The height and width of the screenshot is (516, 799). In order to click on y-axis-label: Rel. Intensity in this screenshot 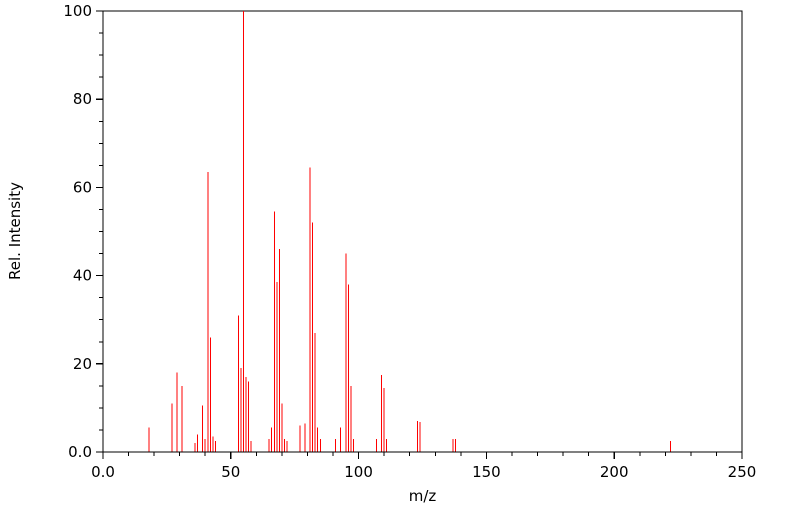, I will do `click(15, 231)`.